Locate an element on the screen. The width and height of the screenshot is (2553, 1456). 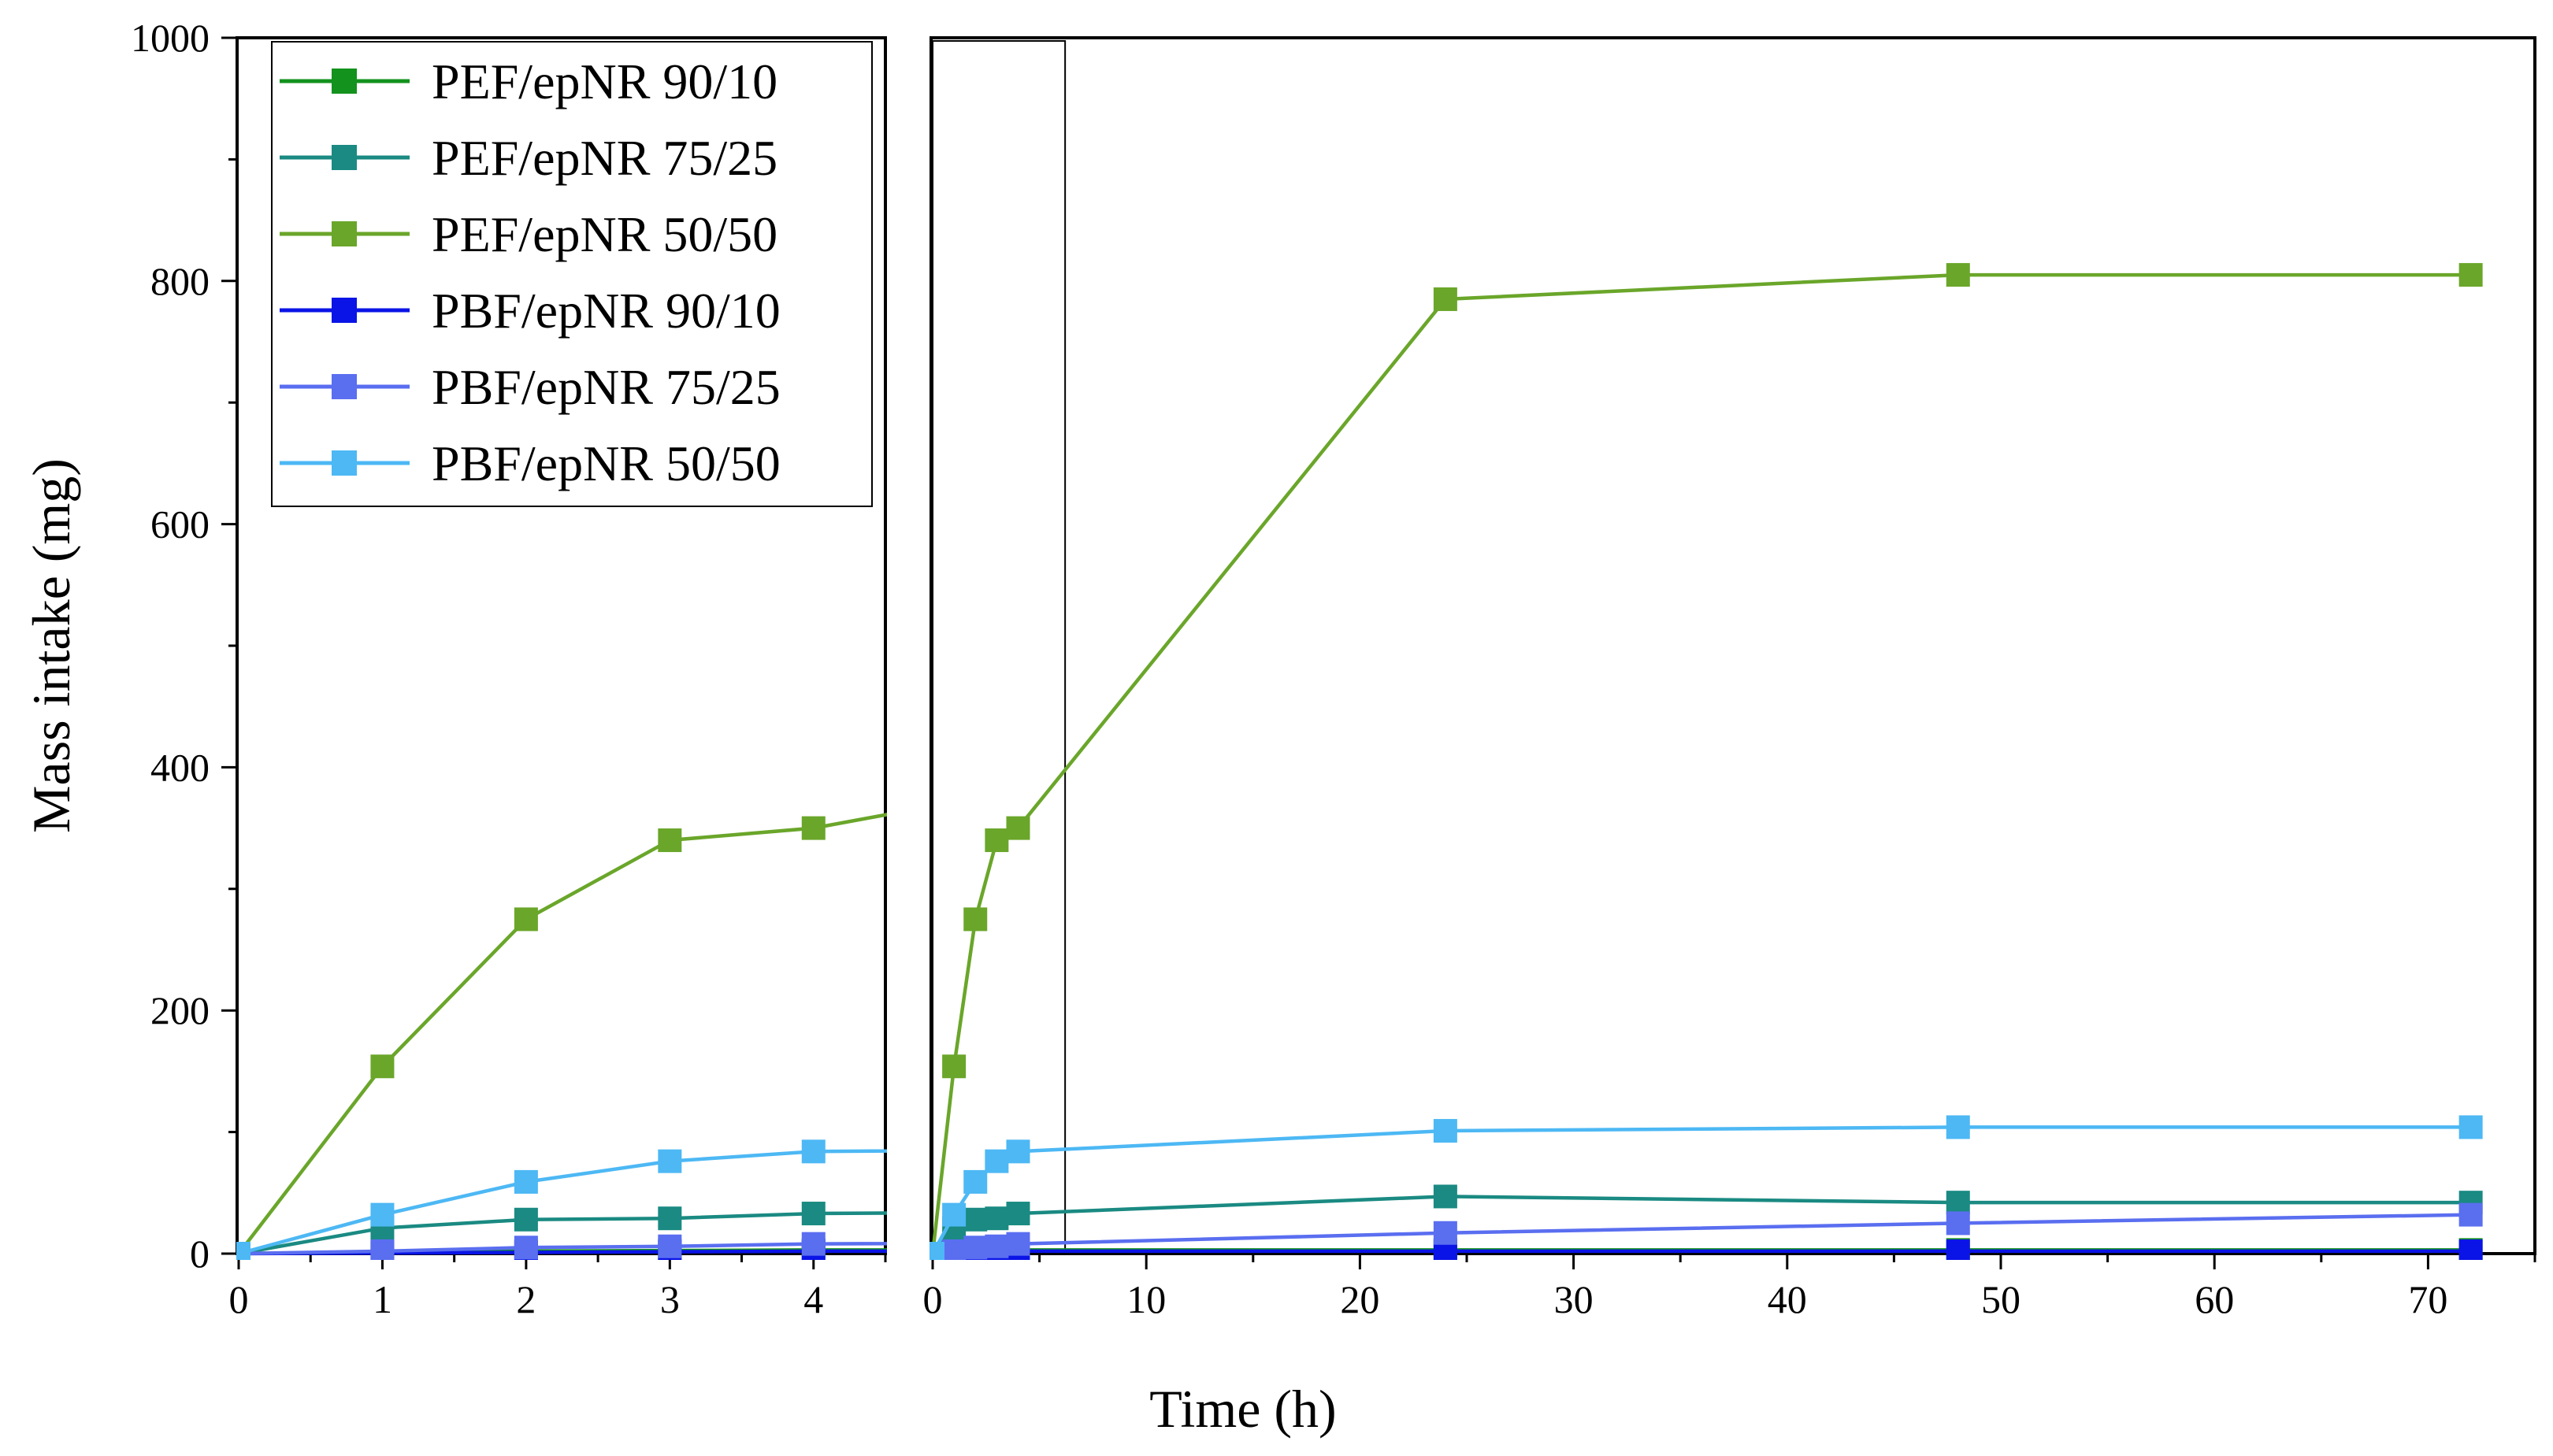
y-tick-label: 400 is located at coordinates (180, 767).